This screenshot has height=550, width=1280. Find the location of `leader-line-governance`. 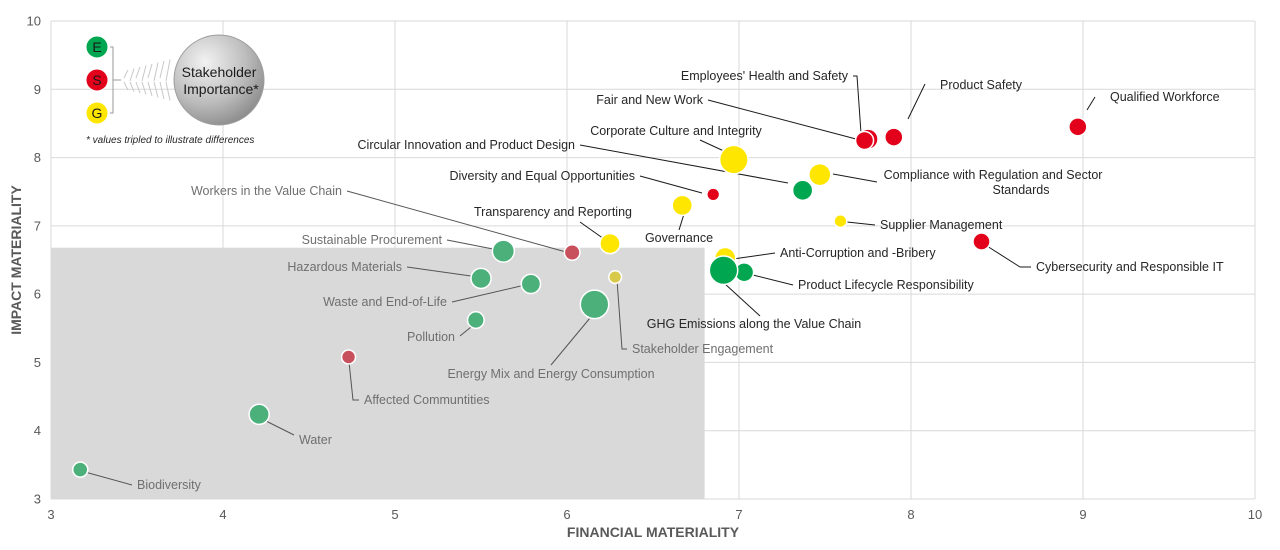

leader-line-governance is located at coordinates (681, 222).